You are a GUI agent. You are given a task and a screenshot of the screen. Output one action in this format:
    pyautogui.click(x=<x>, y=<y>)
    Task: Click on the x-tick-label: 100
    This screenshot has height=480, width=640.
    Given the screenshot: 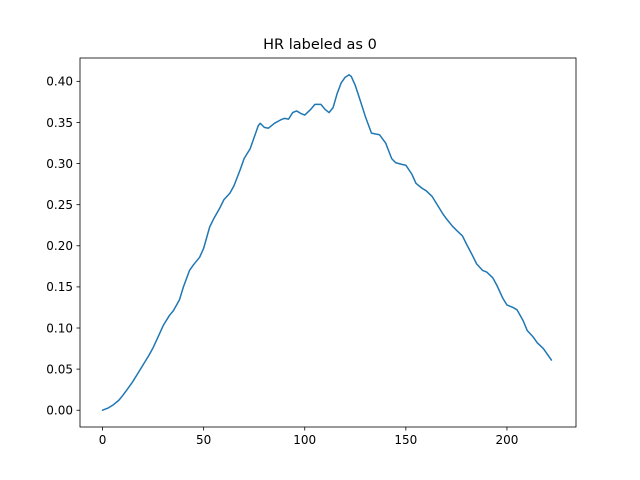 What is the action you would take?
    pyautogui.click(x=304, y=440)
    